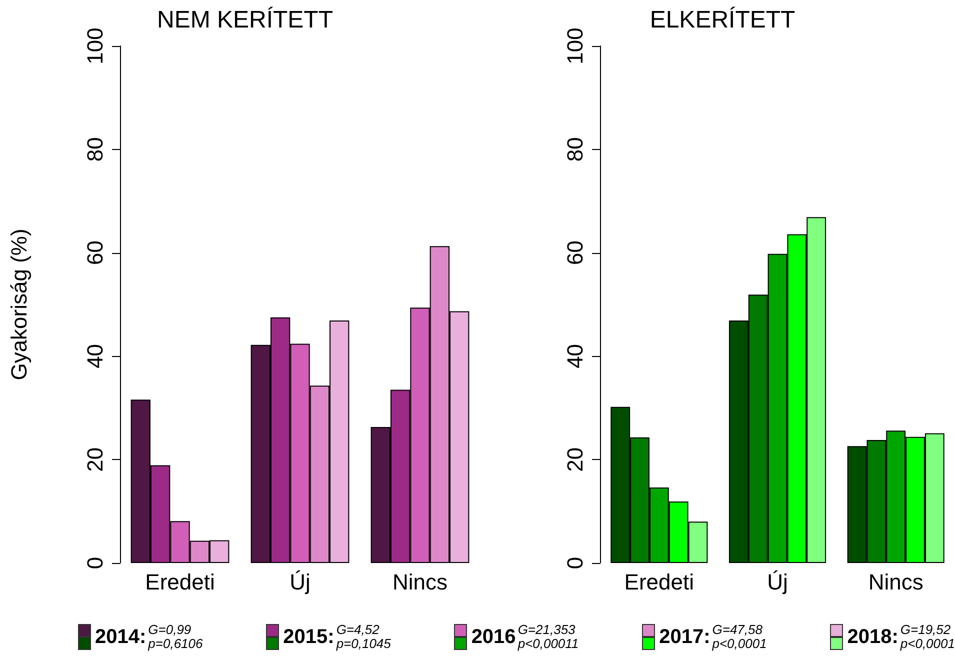  Describe the element at coordinates (723, 20) in the screenshot. I see `chart-title: ELKERÍTETT` at that location.